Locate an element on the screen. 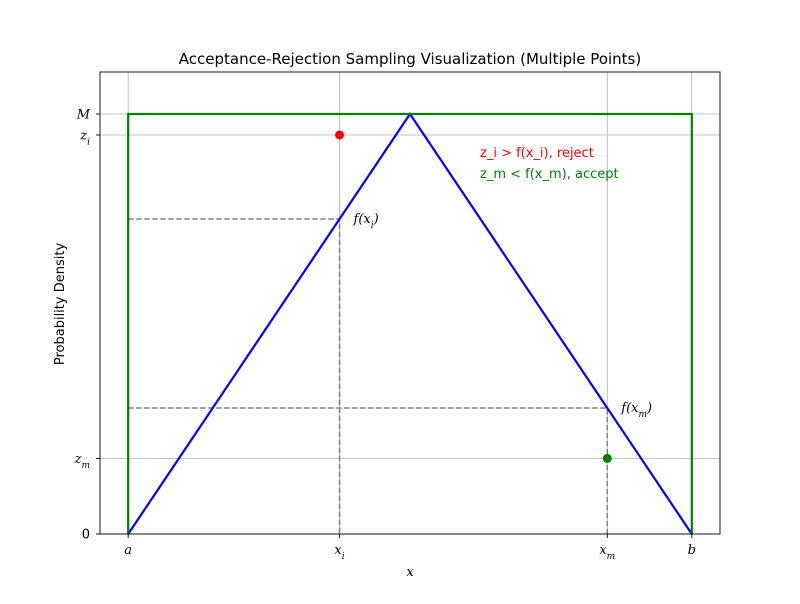  accepted-point is located at coordinates (607, 458).